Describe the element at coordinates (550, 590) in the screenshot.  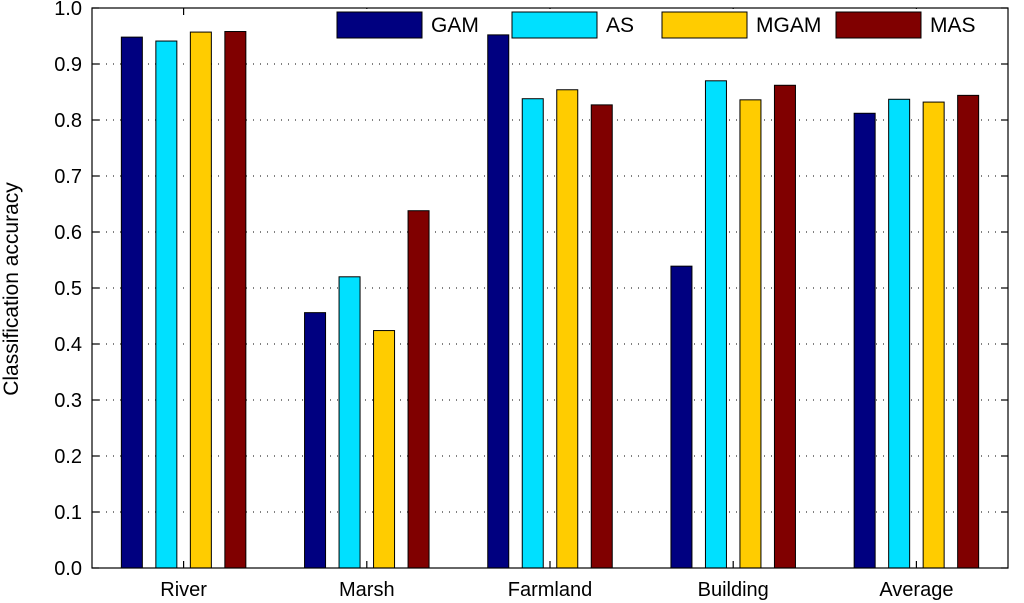
I see `x-tick-label-farmland: Farmland` at that location.